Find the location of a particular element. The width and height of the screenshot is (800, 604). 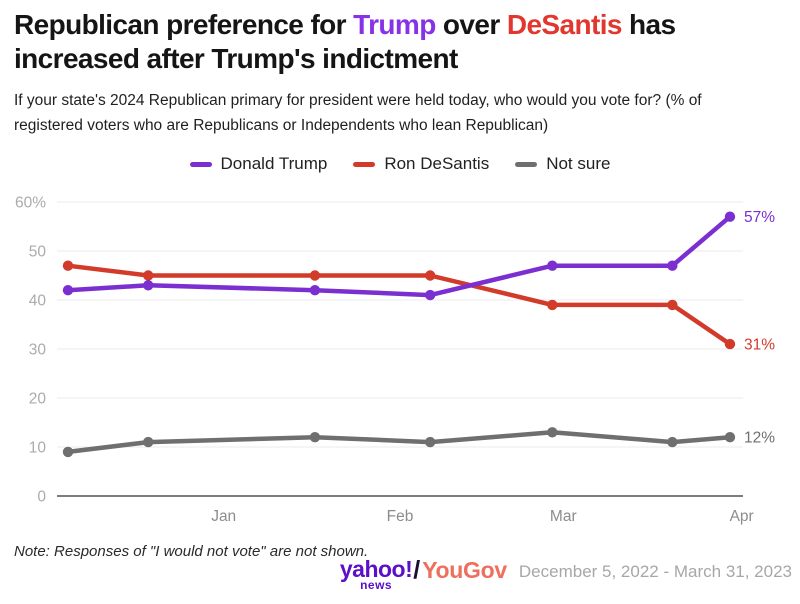

title-trump-highlight: Trump is located at coordinates (394, 24).